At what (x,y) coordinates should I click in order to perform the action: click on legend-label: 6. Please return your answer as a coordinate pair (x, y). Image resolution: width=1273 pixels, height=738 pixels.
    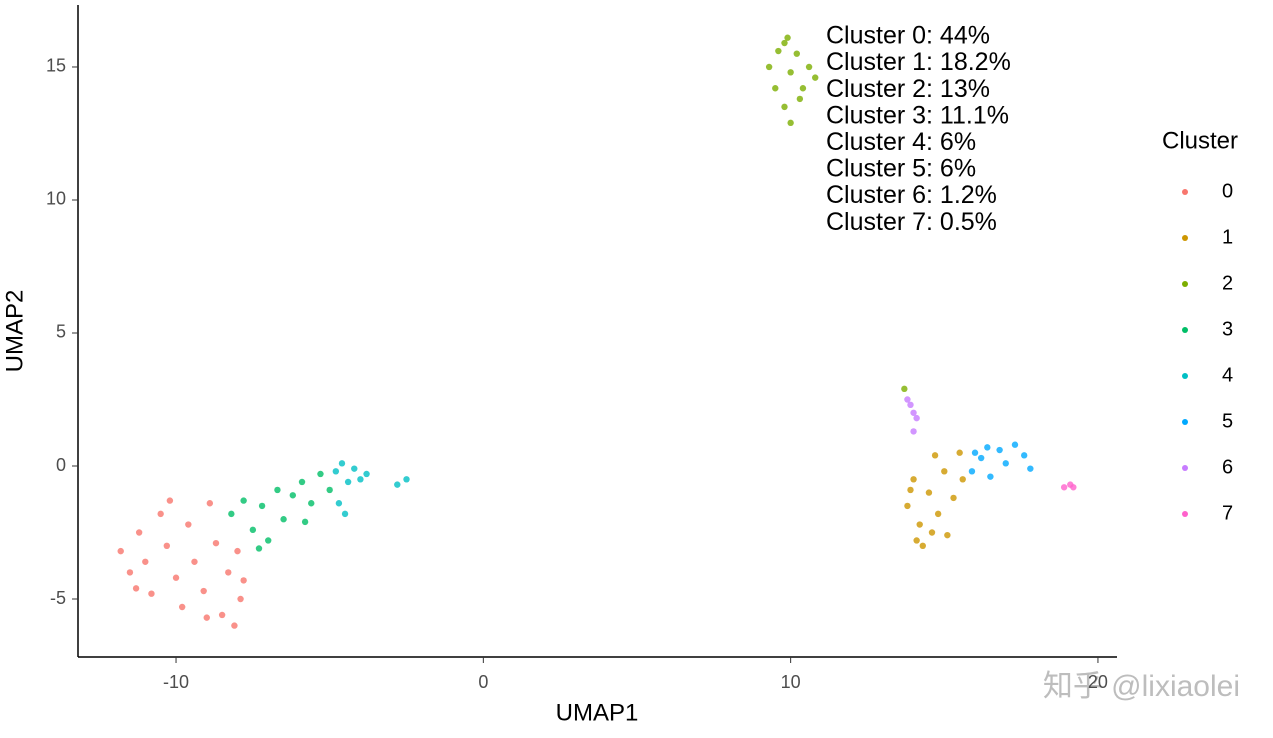
    Looking at the image, I should click on (1227, 467).